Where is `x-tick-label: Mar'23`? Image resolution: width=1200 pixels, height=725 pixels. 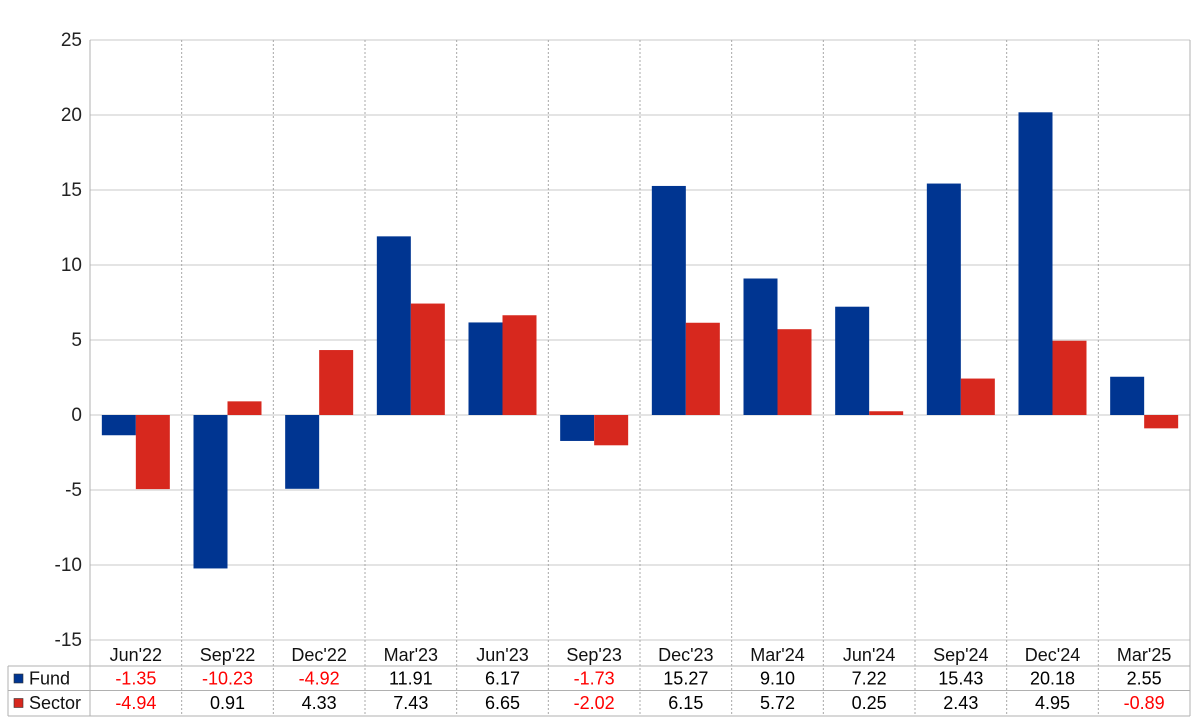
x-tick-label: Mar'23 is located at coordinates (411, 655).